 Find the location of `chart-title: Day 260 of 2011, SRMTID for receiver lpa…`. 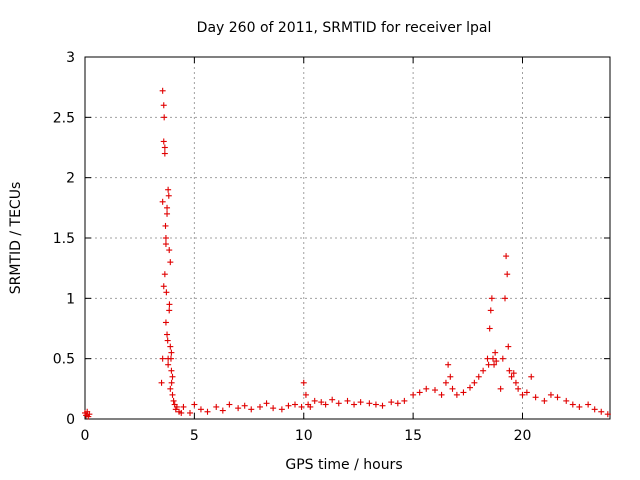

chart-title: Day 260 of 2011, SRMTID for receiver lpa… is located at coordinates (344, 28).